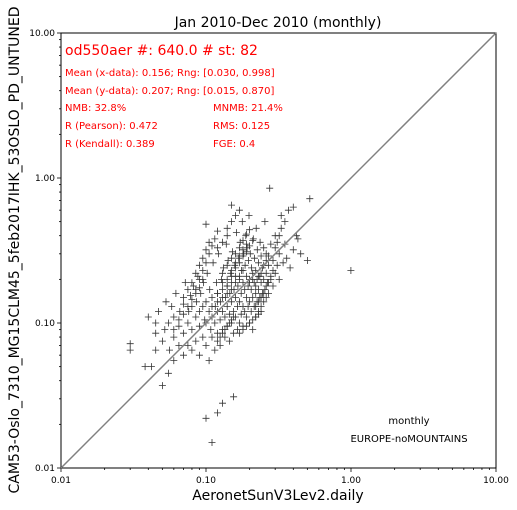  Describe the element at coordinates (248, 108) in the screenshot. I see `stats-mnmb: MNMB: 21.4%` at that location.